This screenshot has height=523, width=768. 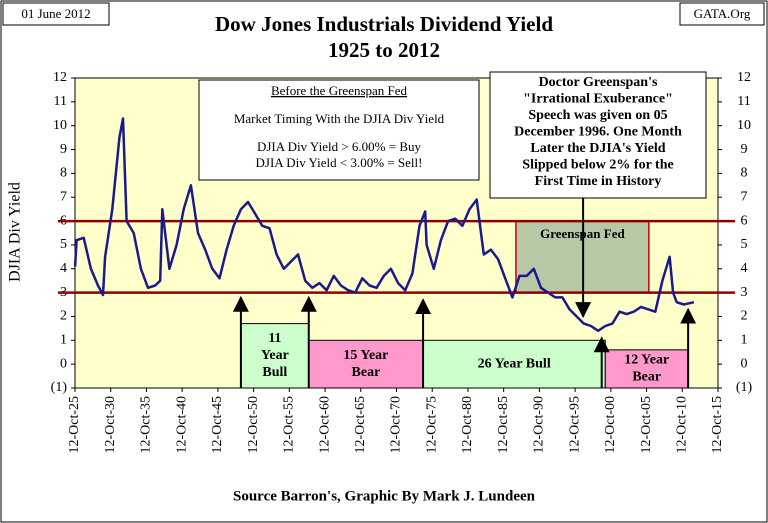 What do you see at coordinates (598, 181) in the screenshot?
I see `note-text: First Time in History` at bounding box center [598, 181].